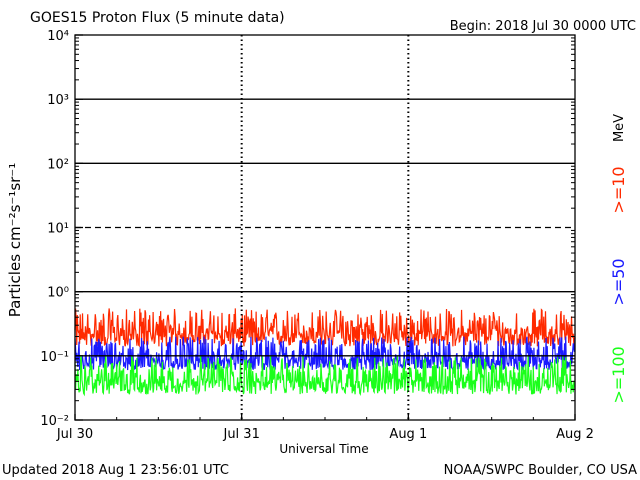 The width and height of the screenshot is (640, 480). Describe the element at coordinates (115, 470) in the screenshot. I see `footer-updated: Updated 2018 Aug 1 23:56:01 UTC` at that location.